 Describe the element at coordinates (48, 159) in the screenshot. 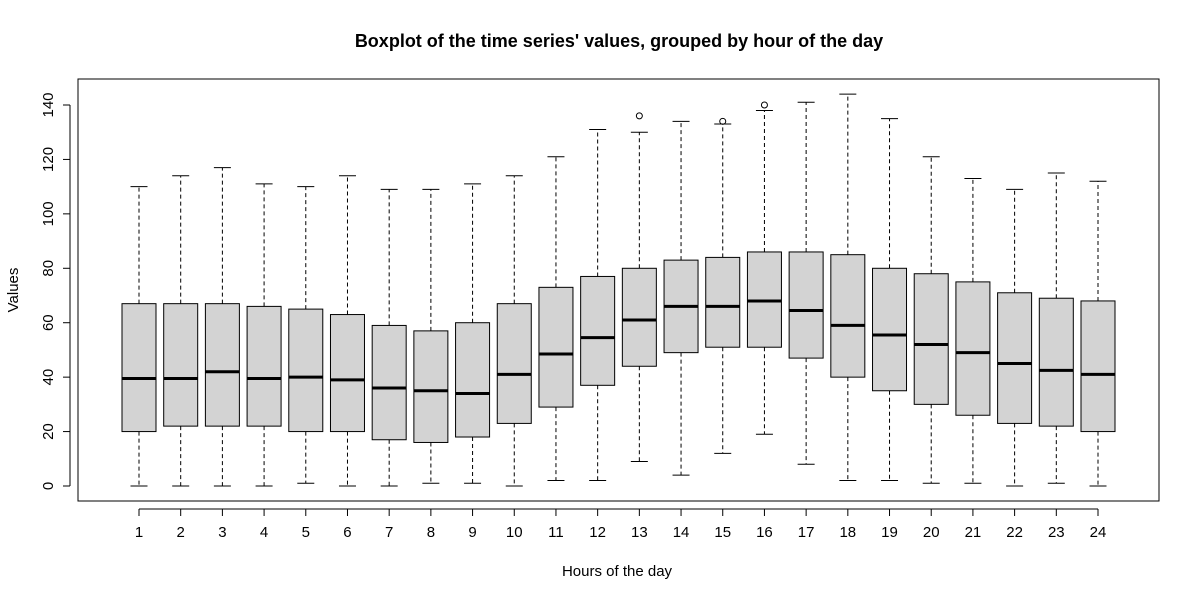

I see `y-tick-label: 120` at that location.